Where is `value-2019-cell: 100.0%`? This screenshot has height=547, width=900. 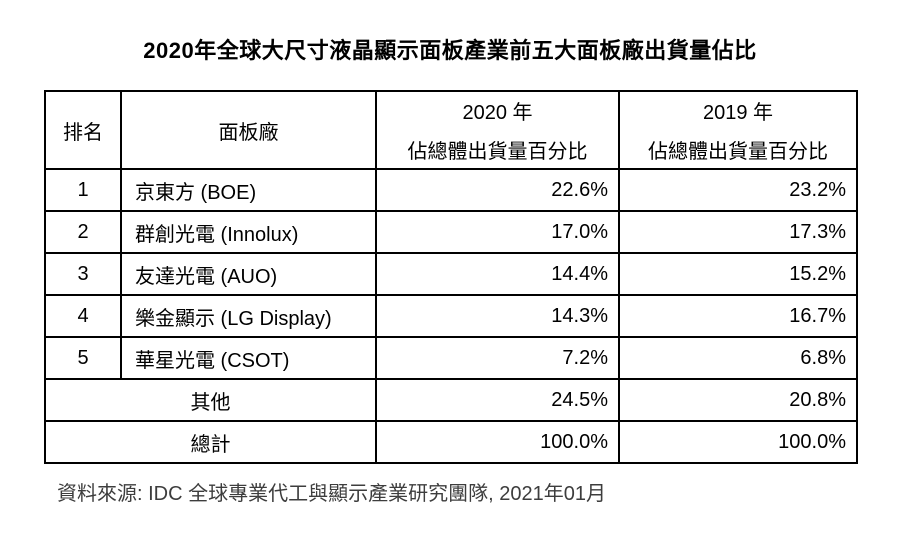 value-2019-cell: 100.0% is located at coordinates (738, 442).